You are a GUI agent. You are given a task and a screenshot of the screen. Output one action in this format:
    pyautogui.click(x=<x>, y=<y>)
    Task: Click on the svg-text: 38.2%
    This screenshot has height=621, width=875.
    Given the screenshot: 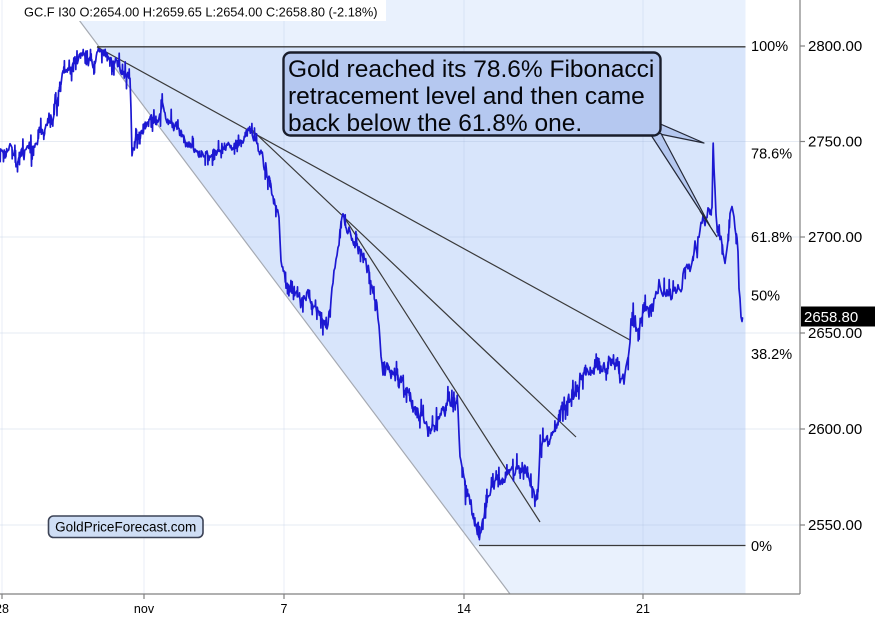 What is the action you would take?
    pyautogui.click(x=771, y=355)
    